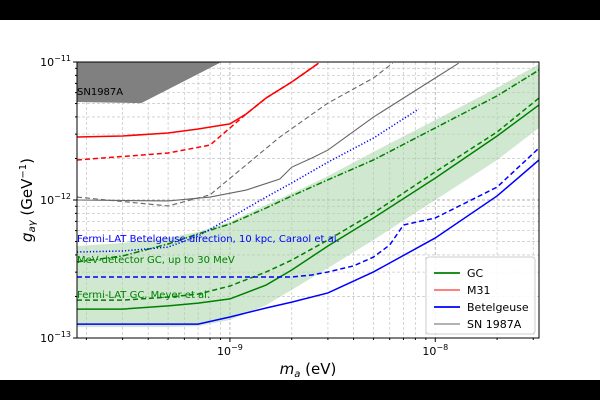 The height and width of the screenshot is (400, 600). I want to click on y-tick-label: 10−12, so click(55, 199).